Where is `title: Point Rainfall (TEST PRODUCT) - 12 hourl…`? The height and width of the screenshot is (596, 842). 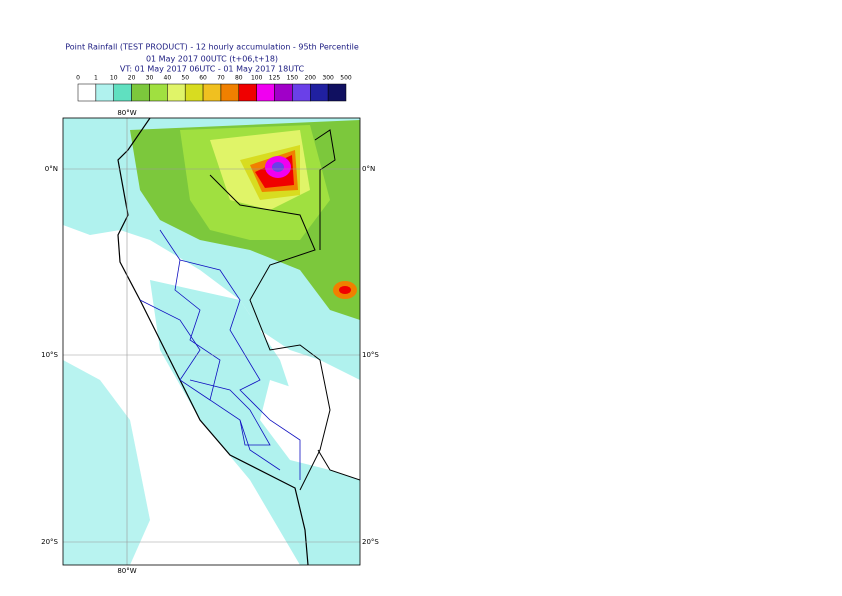 title: Point Rainfall (TEST PRODUCT) - 12 hourl… is located at coordinates (212, 47).